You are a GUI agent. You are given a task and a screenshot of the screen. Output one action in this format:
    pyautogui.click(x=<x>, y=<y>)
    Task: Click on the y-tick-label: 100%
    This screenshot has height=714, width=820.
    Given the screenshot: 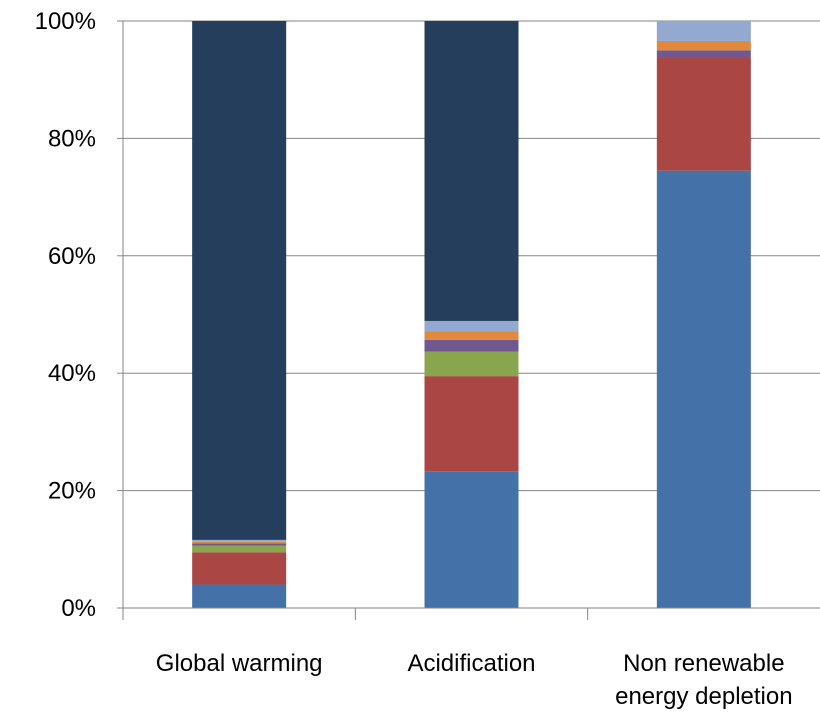 What is the action you would take?
    pyautogui.click(x=65, y=21)
    